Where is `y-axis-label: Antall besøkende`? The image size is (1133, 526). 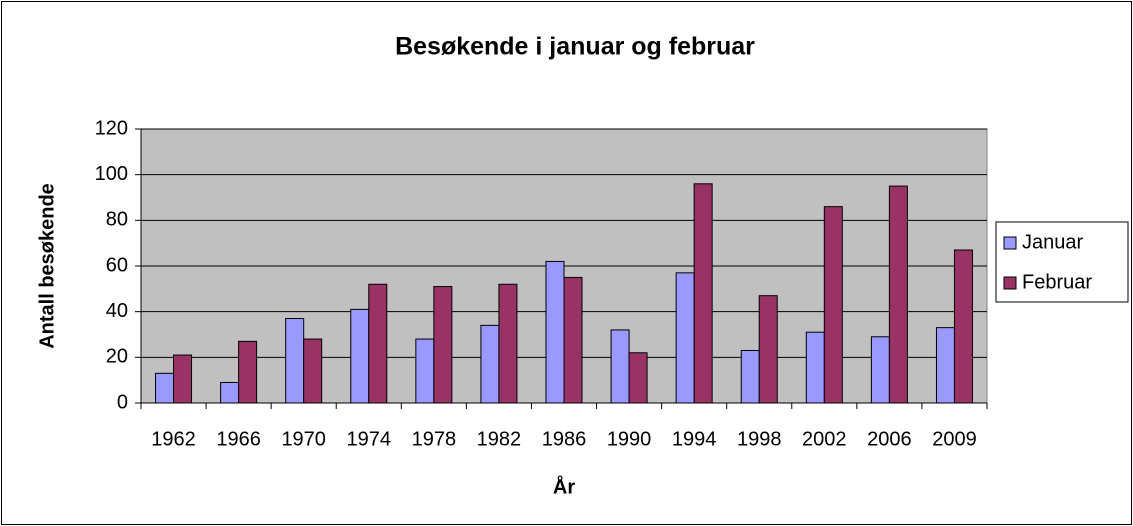
y-axis-label: Antall besøkende is located at coordinates (47, 266).